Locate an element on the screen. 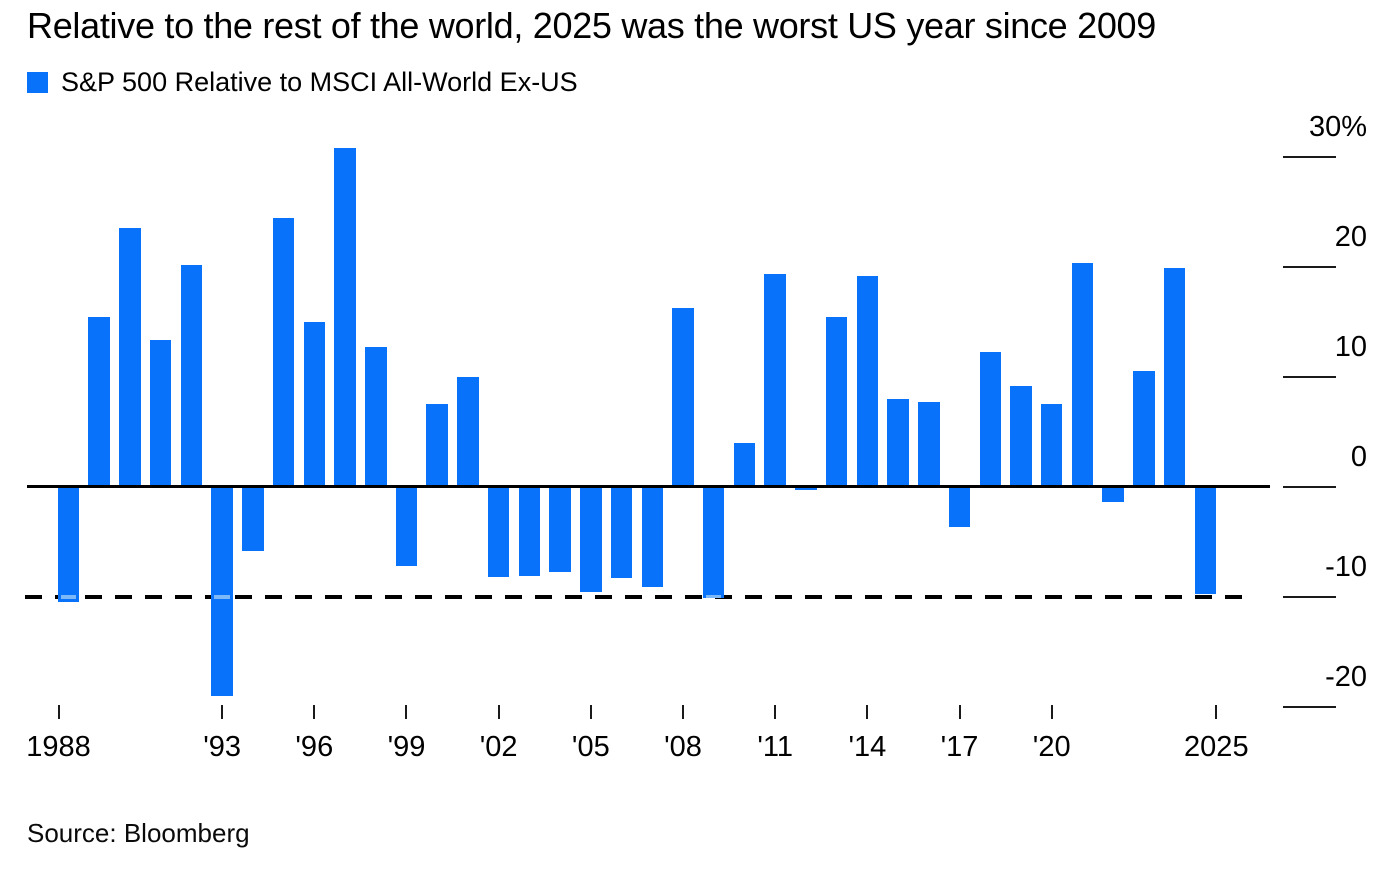 This screenshot has height=872, width=1392. bar-2008 is located at coordinates (683, 397).